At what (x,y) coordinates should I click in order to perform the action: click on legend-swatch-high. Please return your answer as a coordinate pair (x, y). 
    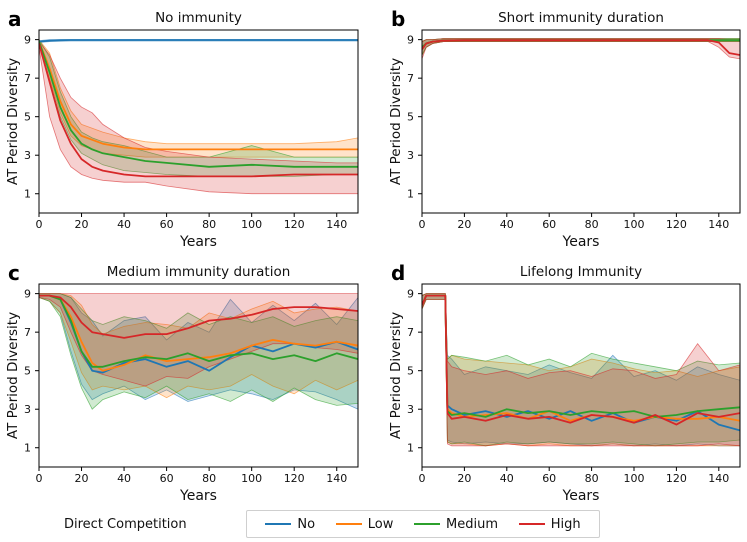
    Looking at the image, I should click on (531, 524).